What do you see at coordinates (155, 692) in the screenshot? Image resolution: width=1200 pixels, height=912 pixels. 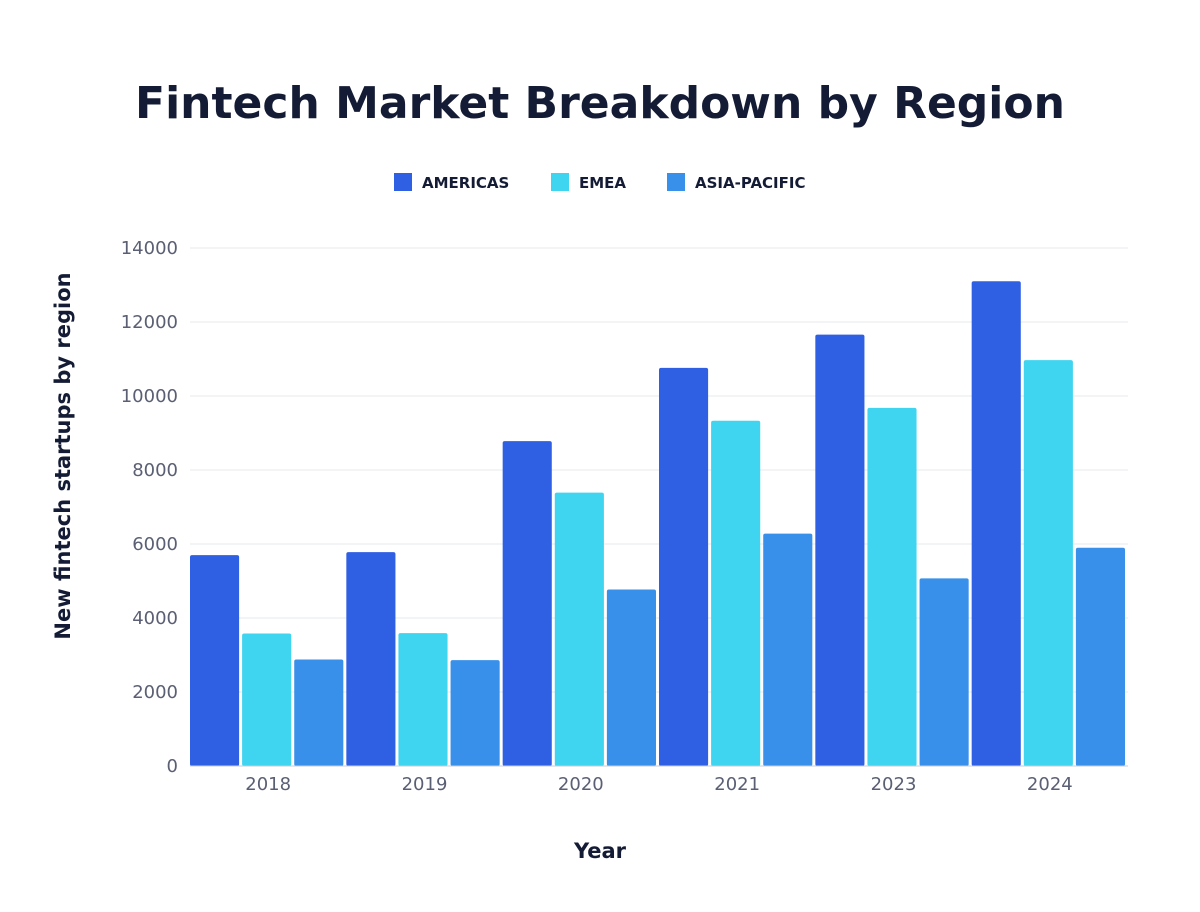 I see `y-tick-label: 2000` at bounding box center [155, 692].